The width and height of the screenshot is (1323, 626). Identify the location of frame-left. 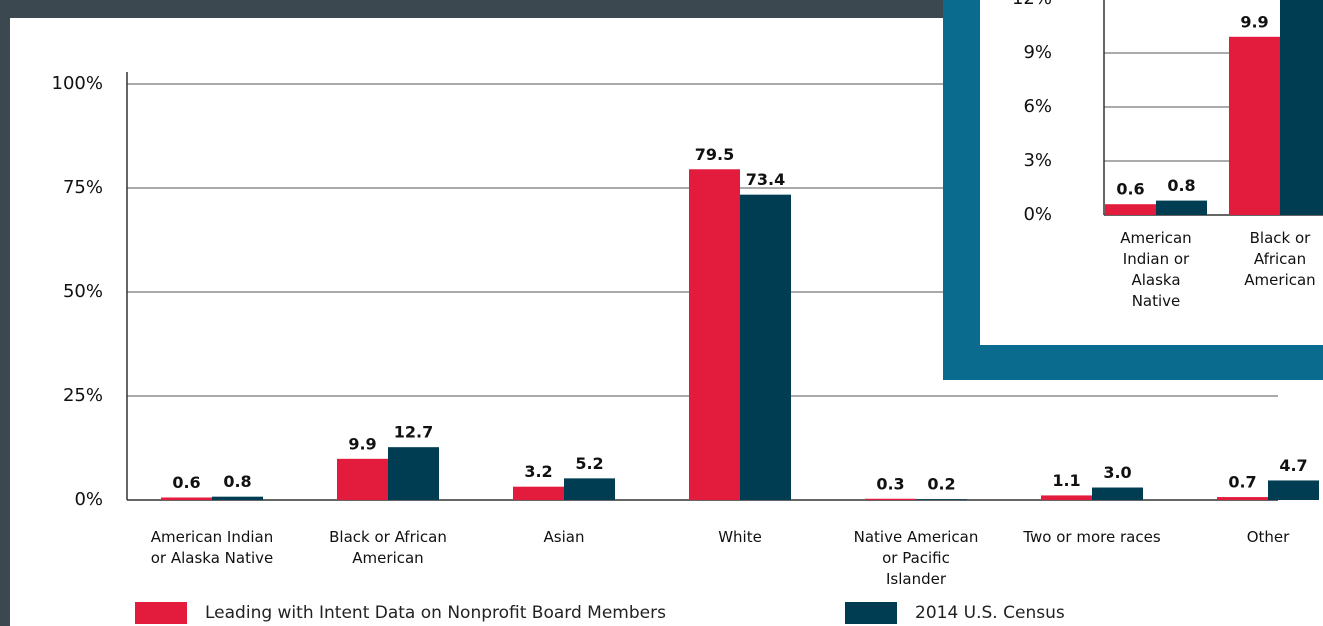
(5, 313).